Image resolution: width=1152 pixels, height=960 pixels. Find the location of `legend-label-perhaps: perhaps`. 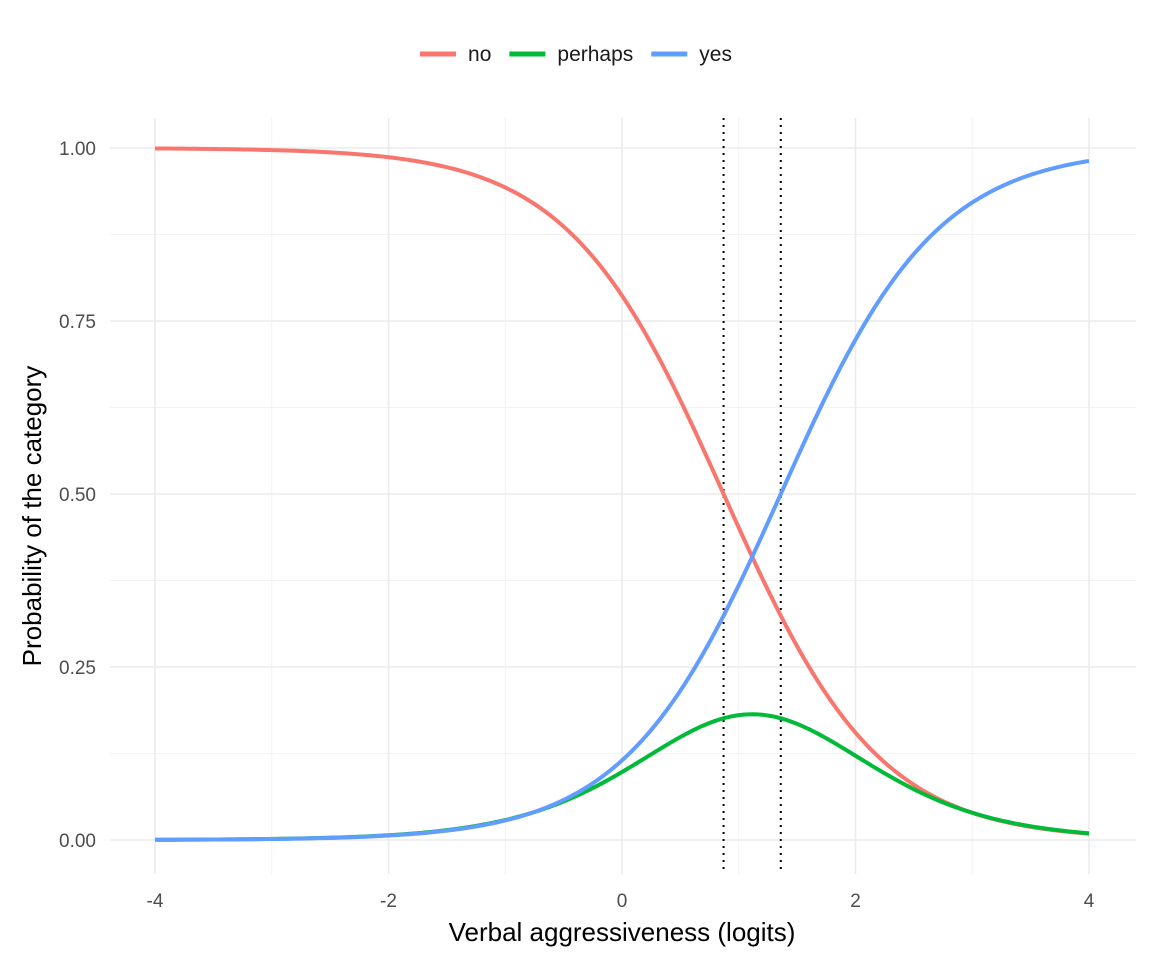

legend-label-perhaps: perhaps is located at coordinates (595, 54).